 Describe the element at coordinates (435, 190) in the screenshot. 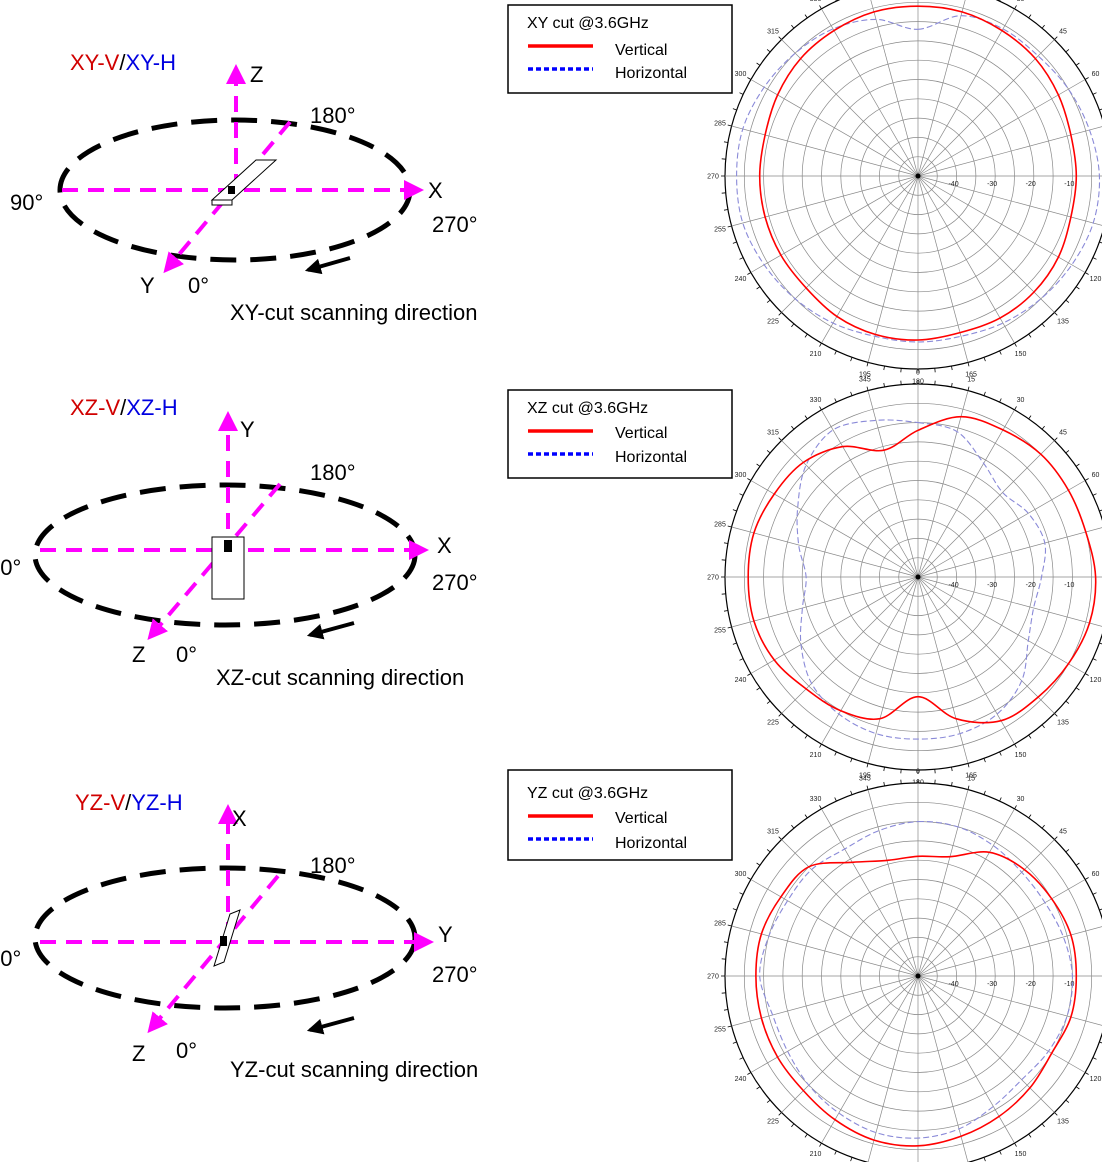

I see `axis-right-label: X` at that location.